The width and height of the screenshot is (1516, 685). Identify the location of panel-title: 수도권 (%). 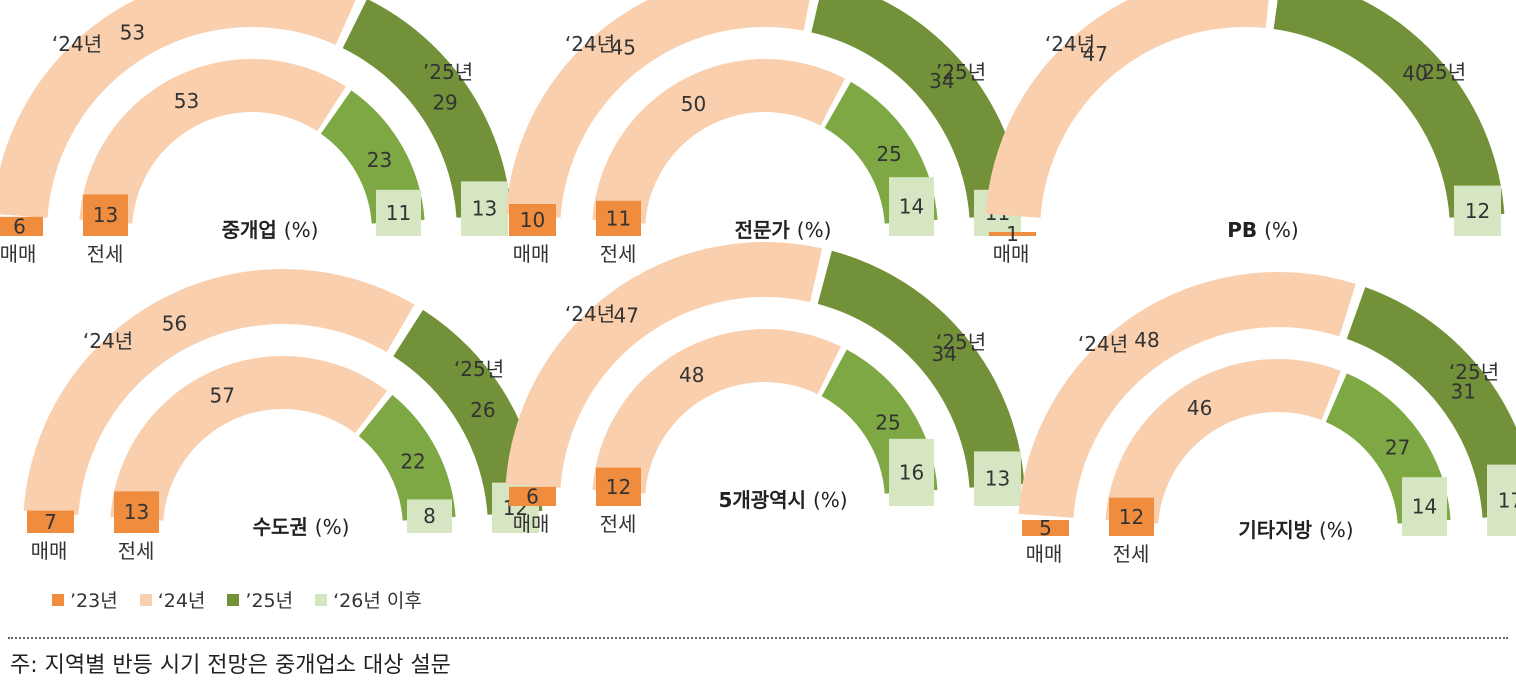
(301, 527).